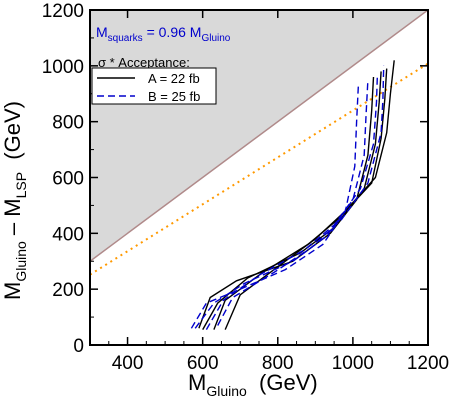 The image size is (452, 402). Describe the element at coordinates (68, 290) in the screenshot. I see `y-tick-label: 200` at that location.